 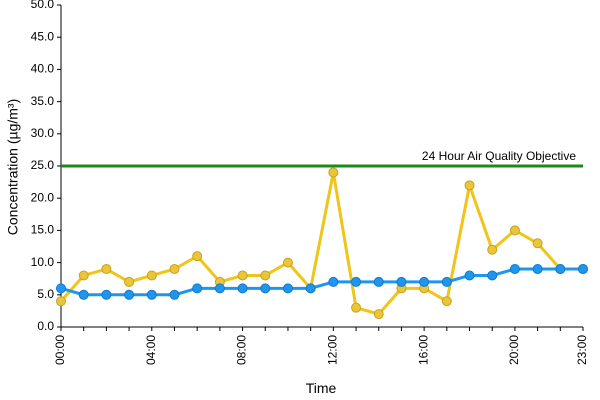 I want to click on y-tick-label: 35.0, so click(x=43, y=101).